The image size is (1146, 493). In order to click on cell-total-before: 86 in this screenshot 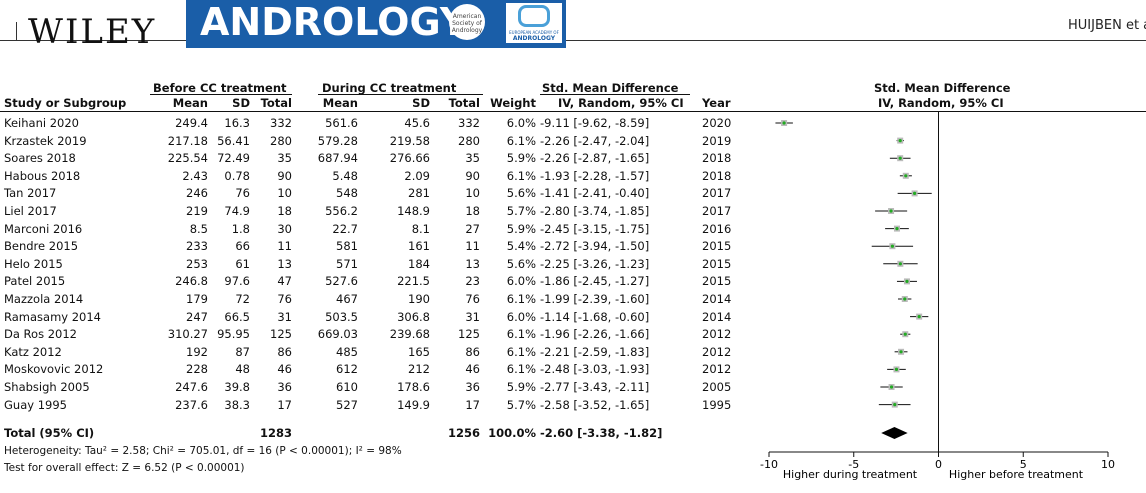, I will do `click(284, 351)`.